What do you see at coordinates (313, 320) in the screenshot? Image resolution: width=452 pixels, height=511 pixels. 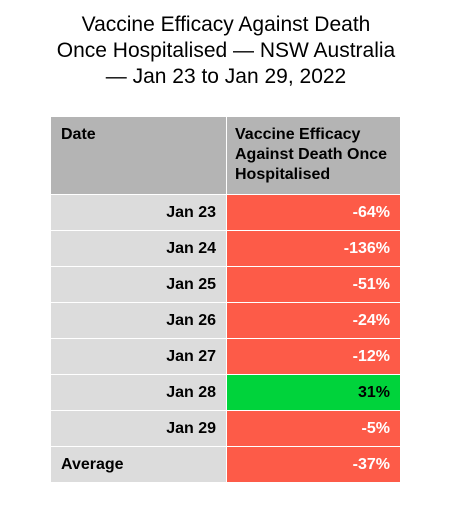 I see `efficacy-value-cell: -24%` at bounding box center [313, 320].